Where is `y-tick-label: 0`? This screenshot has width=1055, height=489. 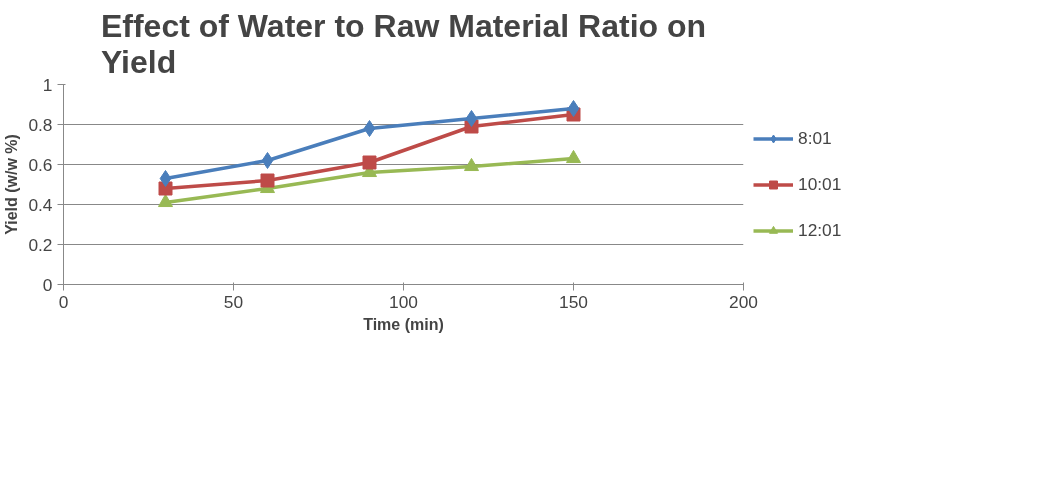
y-tick-label: 0 is located at coordinates (47, 284).